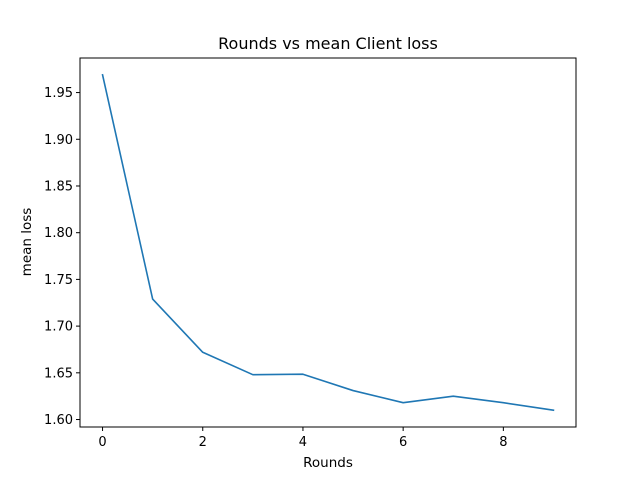  Describe the element at coordinates (58, 280) in the screenshot. I see `y-tick-label: 1.75` at that location.